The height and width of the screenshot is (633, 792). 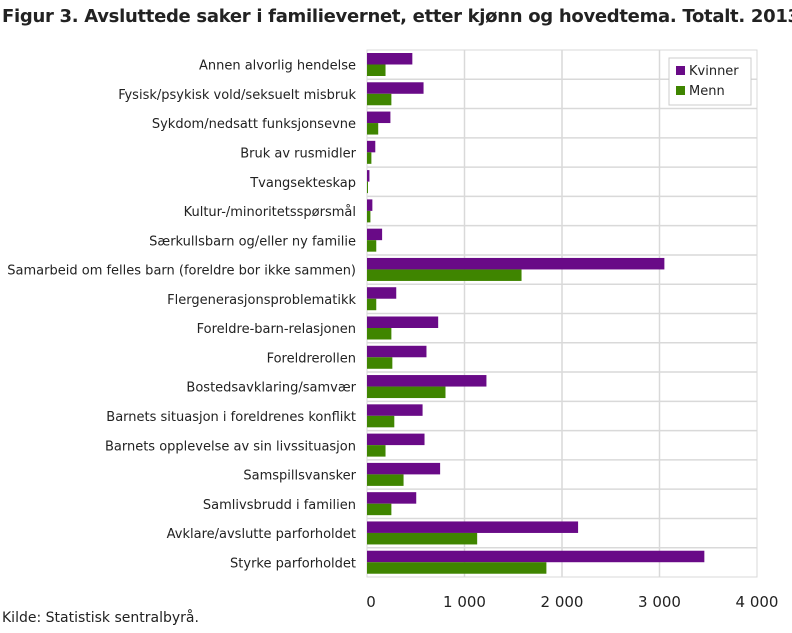 What do you see at coordinates (299, 476) in the screenshot?
I see `category-label: Samspillsvansker` at bounding box center [299, 476].